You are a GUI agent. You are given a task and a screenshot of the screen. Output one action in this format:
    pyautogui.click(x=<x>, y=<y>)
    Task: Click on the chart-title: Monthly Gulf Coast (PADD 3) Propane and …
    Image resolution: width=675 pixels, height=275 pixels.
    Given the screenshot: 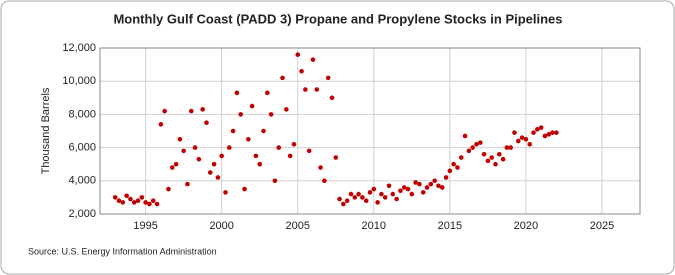 What is the action you would take?
    pyautogui.click(x=337, y=18)
    